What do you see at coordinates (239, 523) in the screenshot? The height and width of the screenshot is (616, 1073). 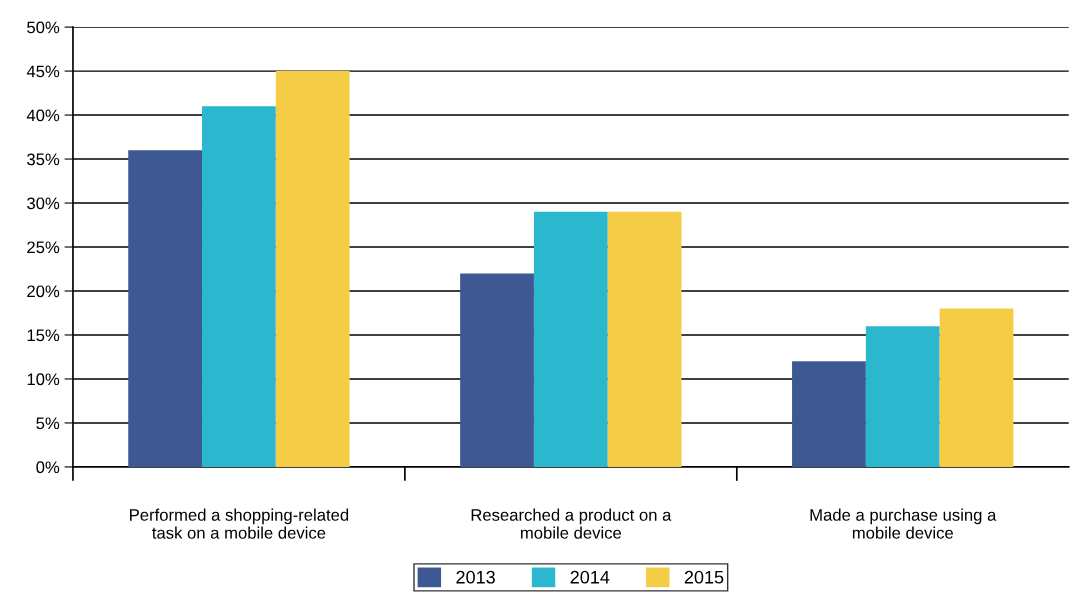 I see `x-tick-label: Performed a shopping-related task on a mobile device` at bounding box center [239, 523].